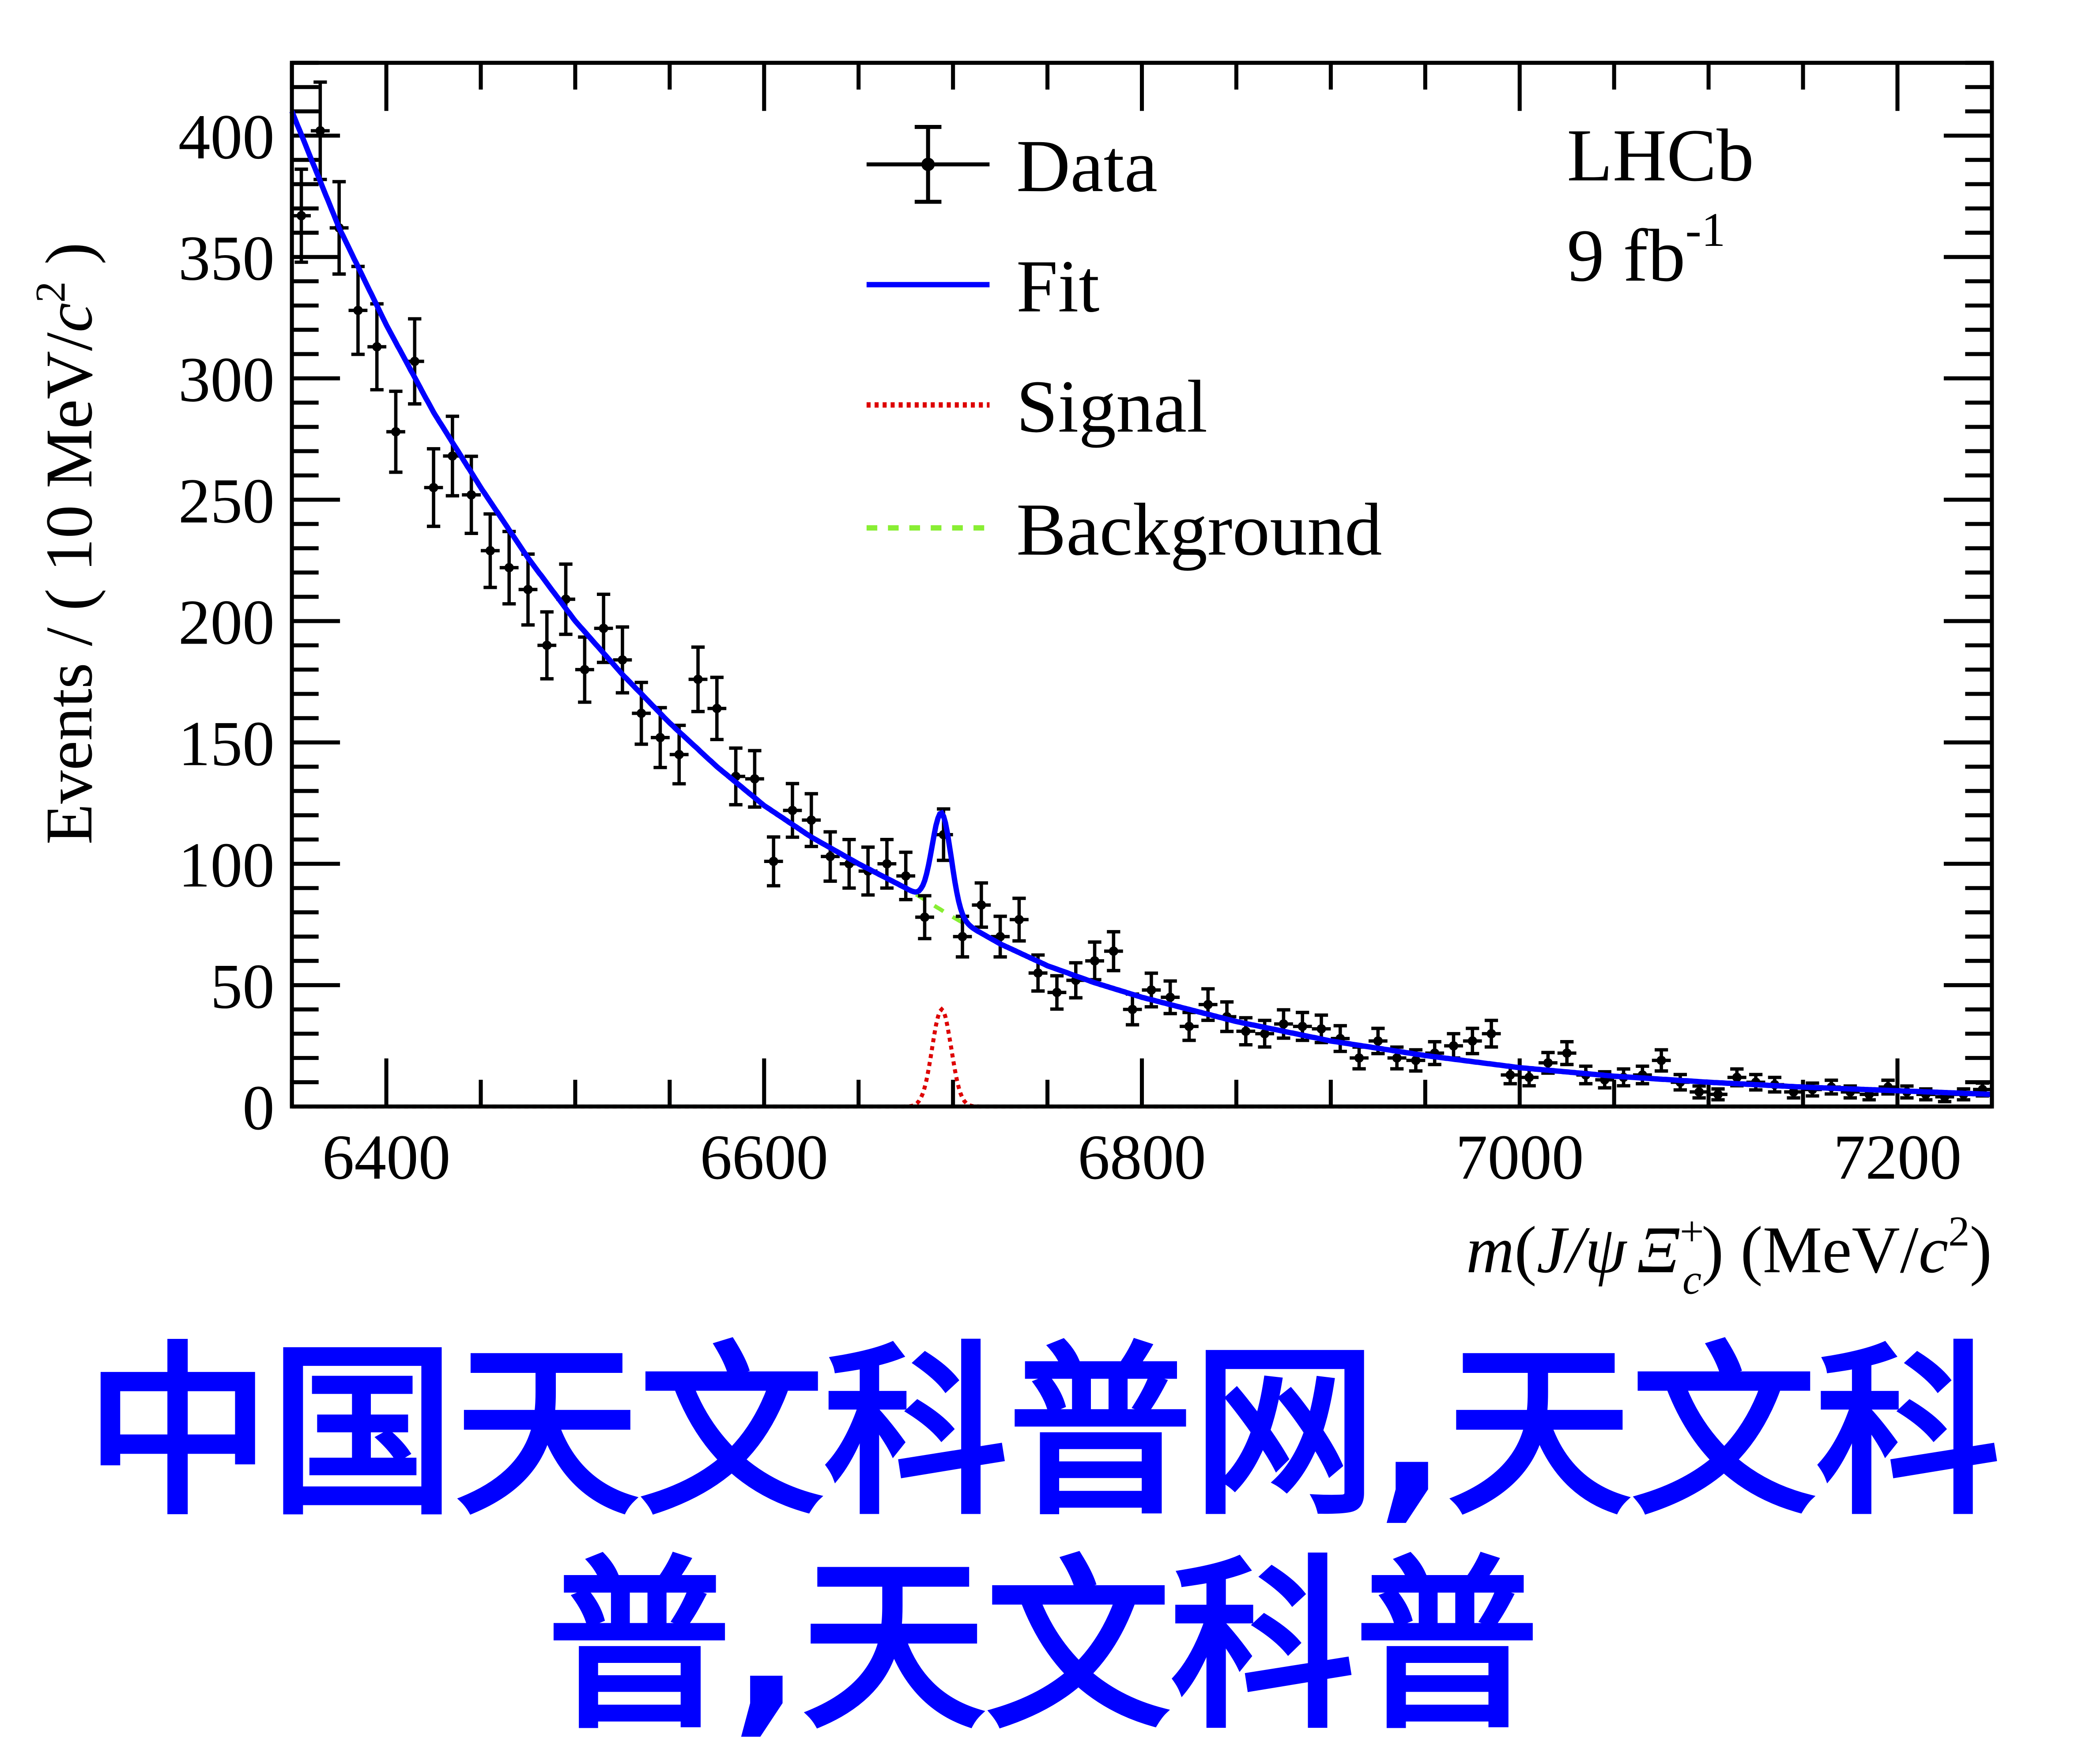 The image size is (2086, 1764). What do you see at coordinates (226, 501) in the screenshot?
I see `y-tick-label: 250` at bounding box center [226, 501].